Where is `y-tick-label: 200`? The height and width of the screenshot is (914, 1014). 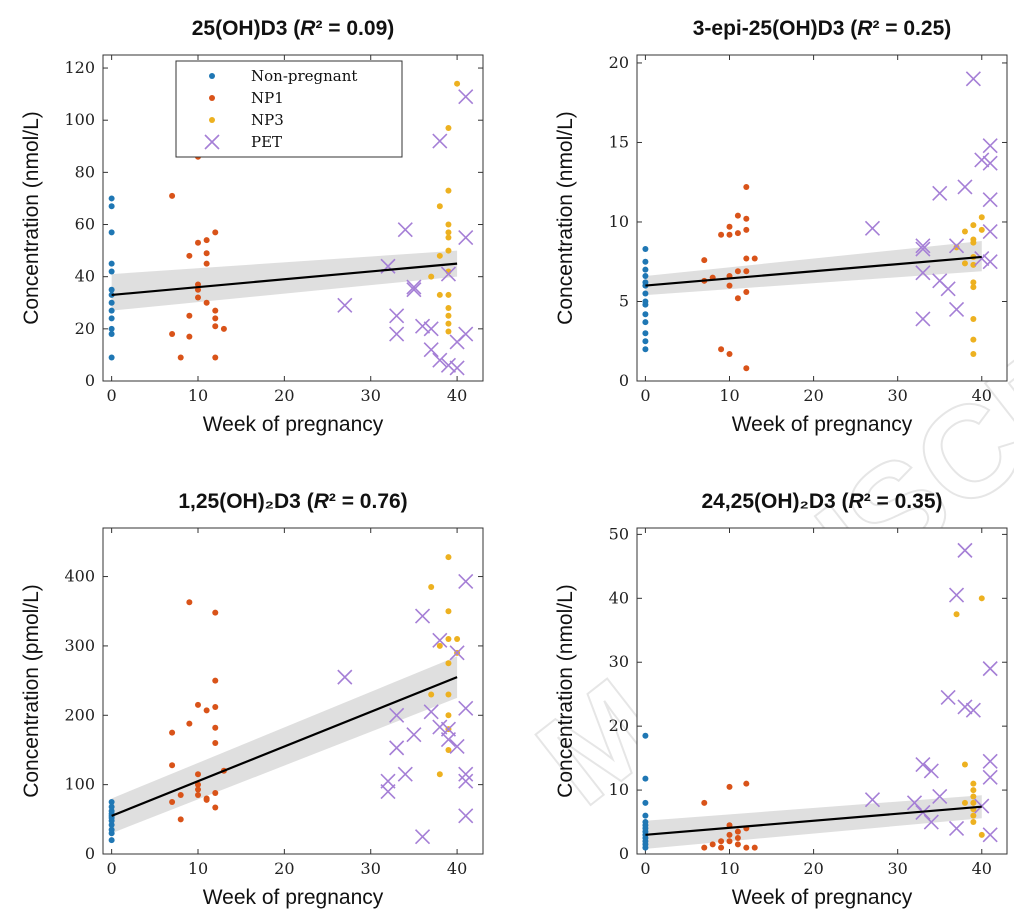
y-tick-label: 200 is located at coordinates (79, 714).